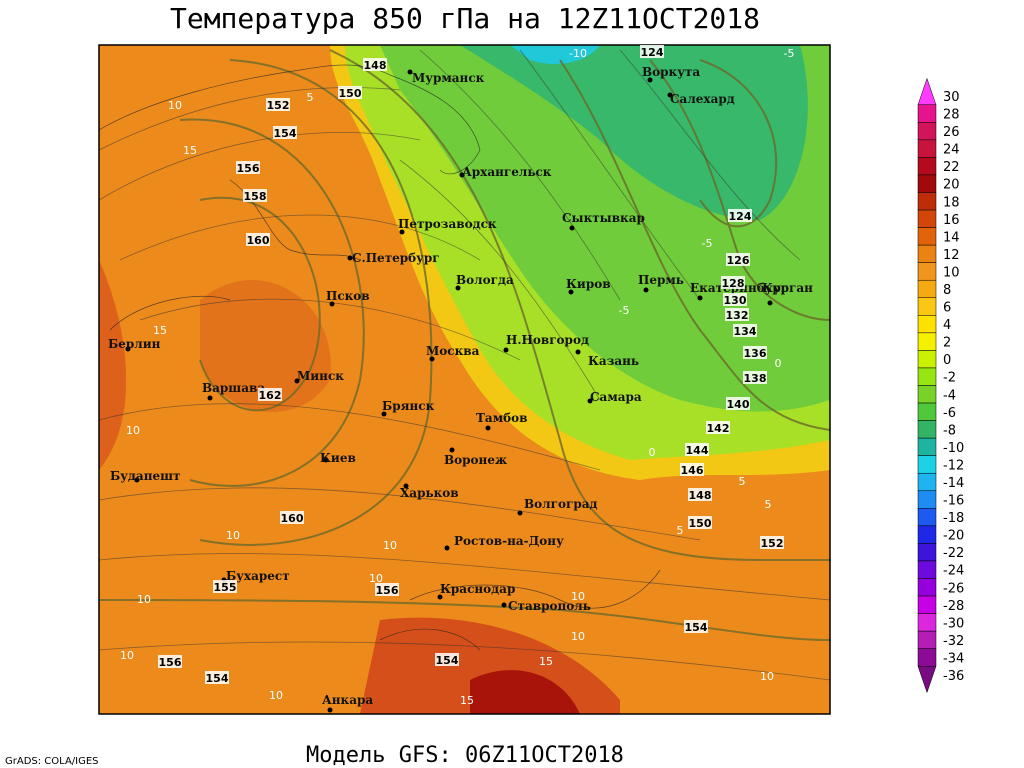  I want to click on colorbar-label: -8, so click(949, 430).